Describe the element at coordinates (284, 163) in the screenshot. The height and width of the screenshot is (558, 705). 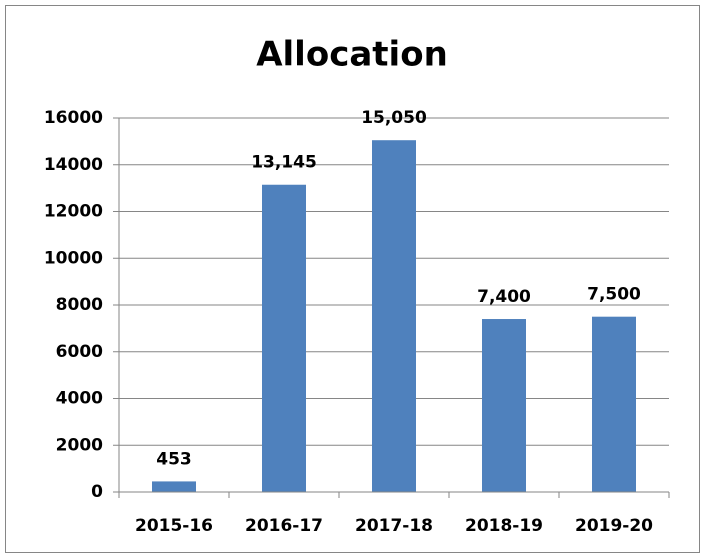
I see `data-label: 13,145` at that location.